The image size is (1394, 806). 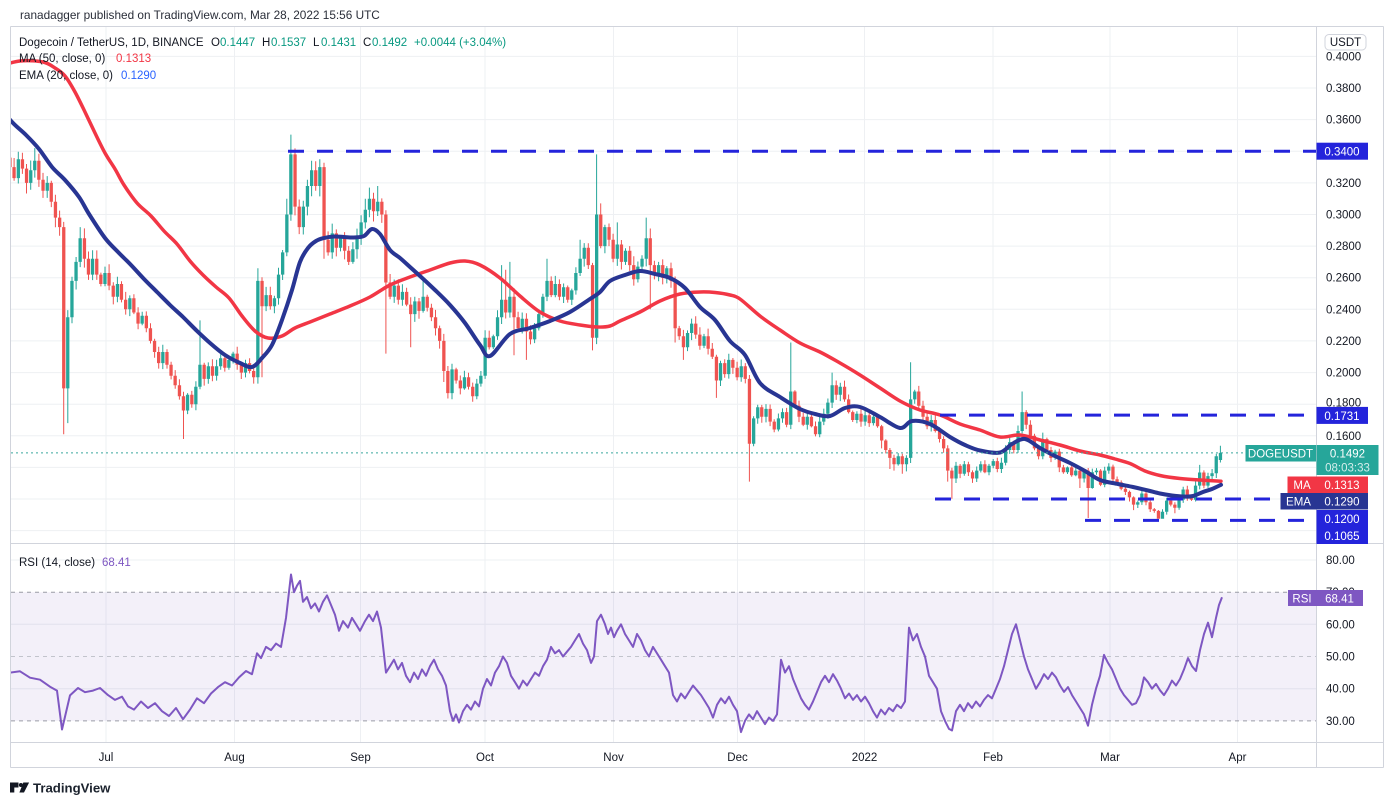 What do you see at coordinates (1343, 184) in the screenshot?
I see `svg-text: 0.3200` at bounding box center [1343, 184].